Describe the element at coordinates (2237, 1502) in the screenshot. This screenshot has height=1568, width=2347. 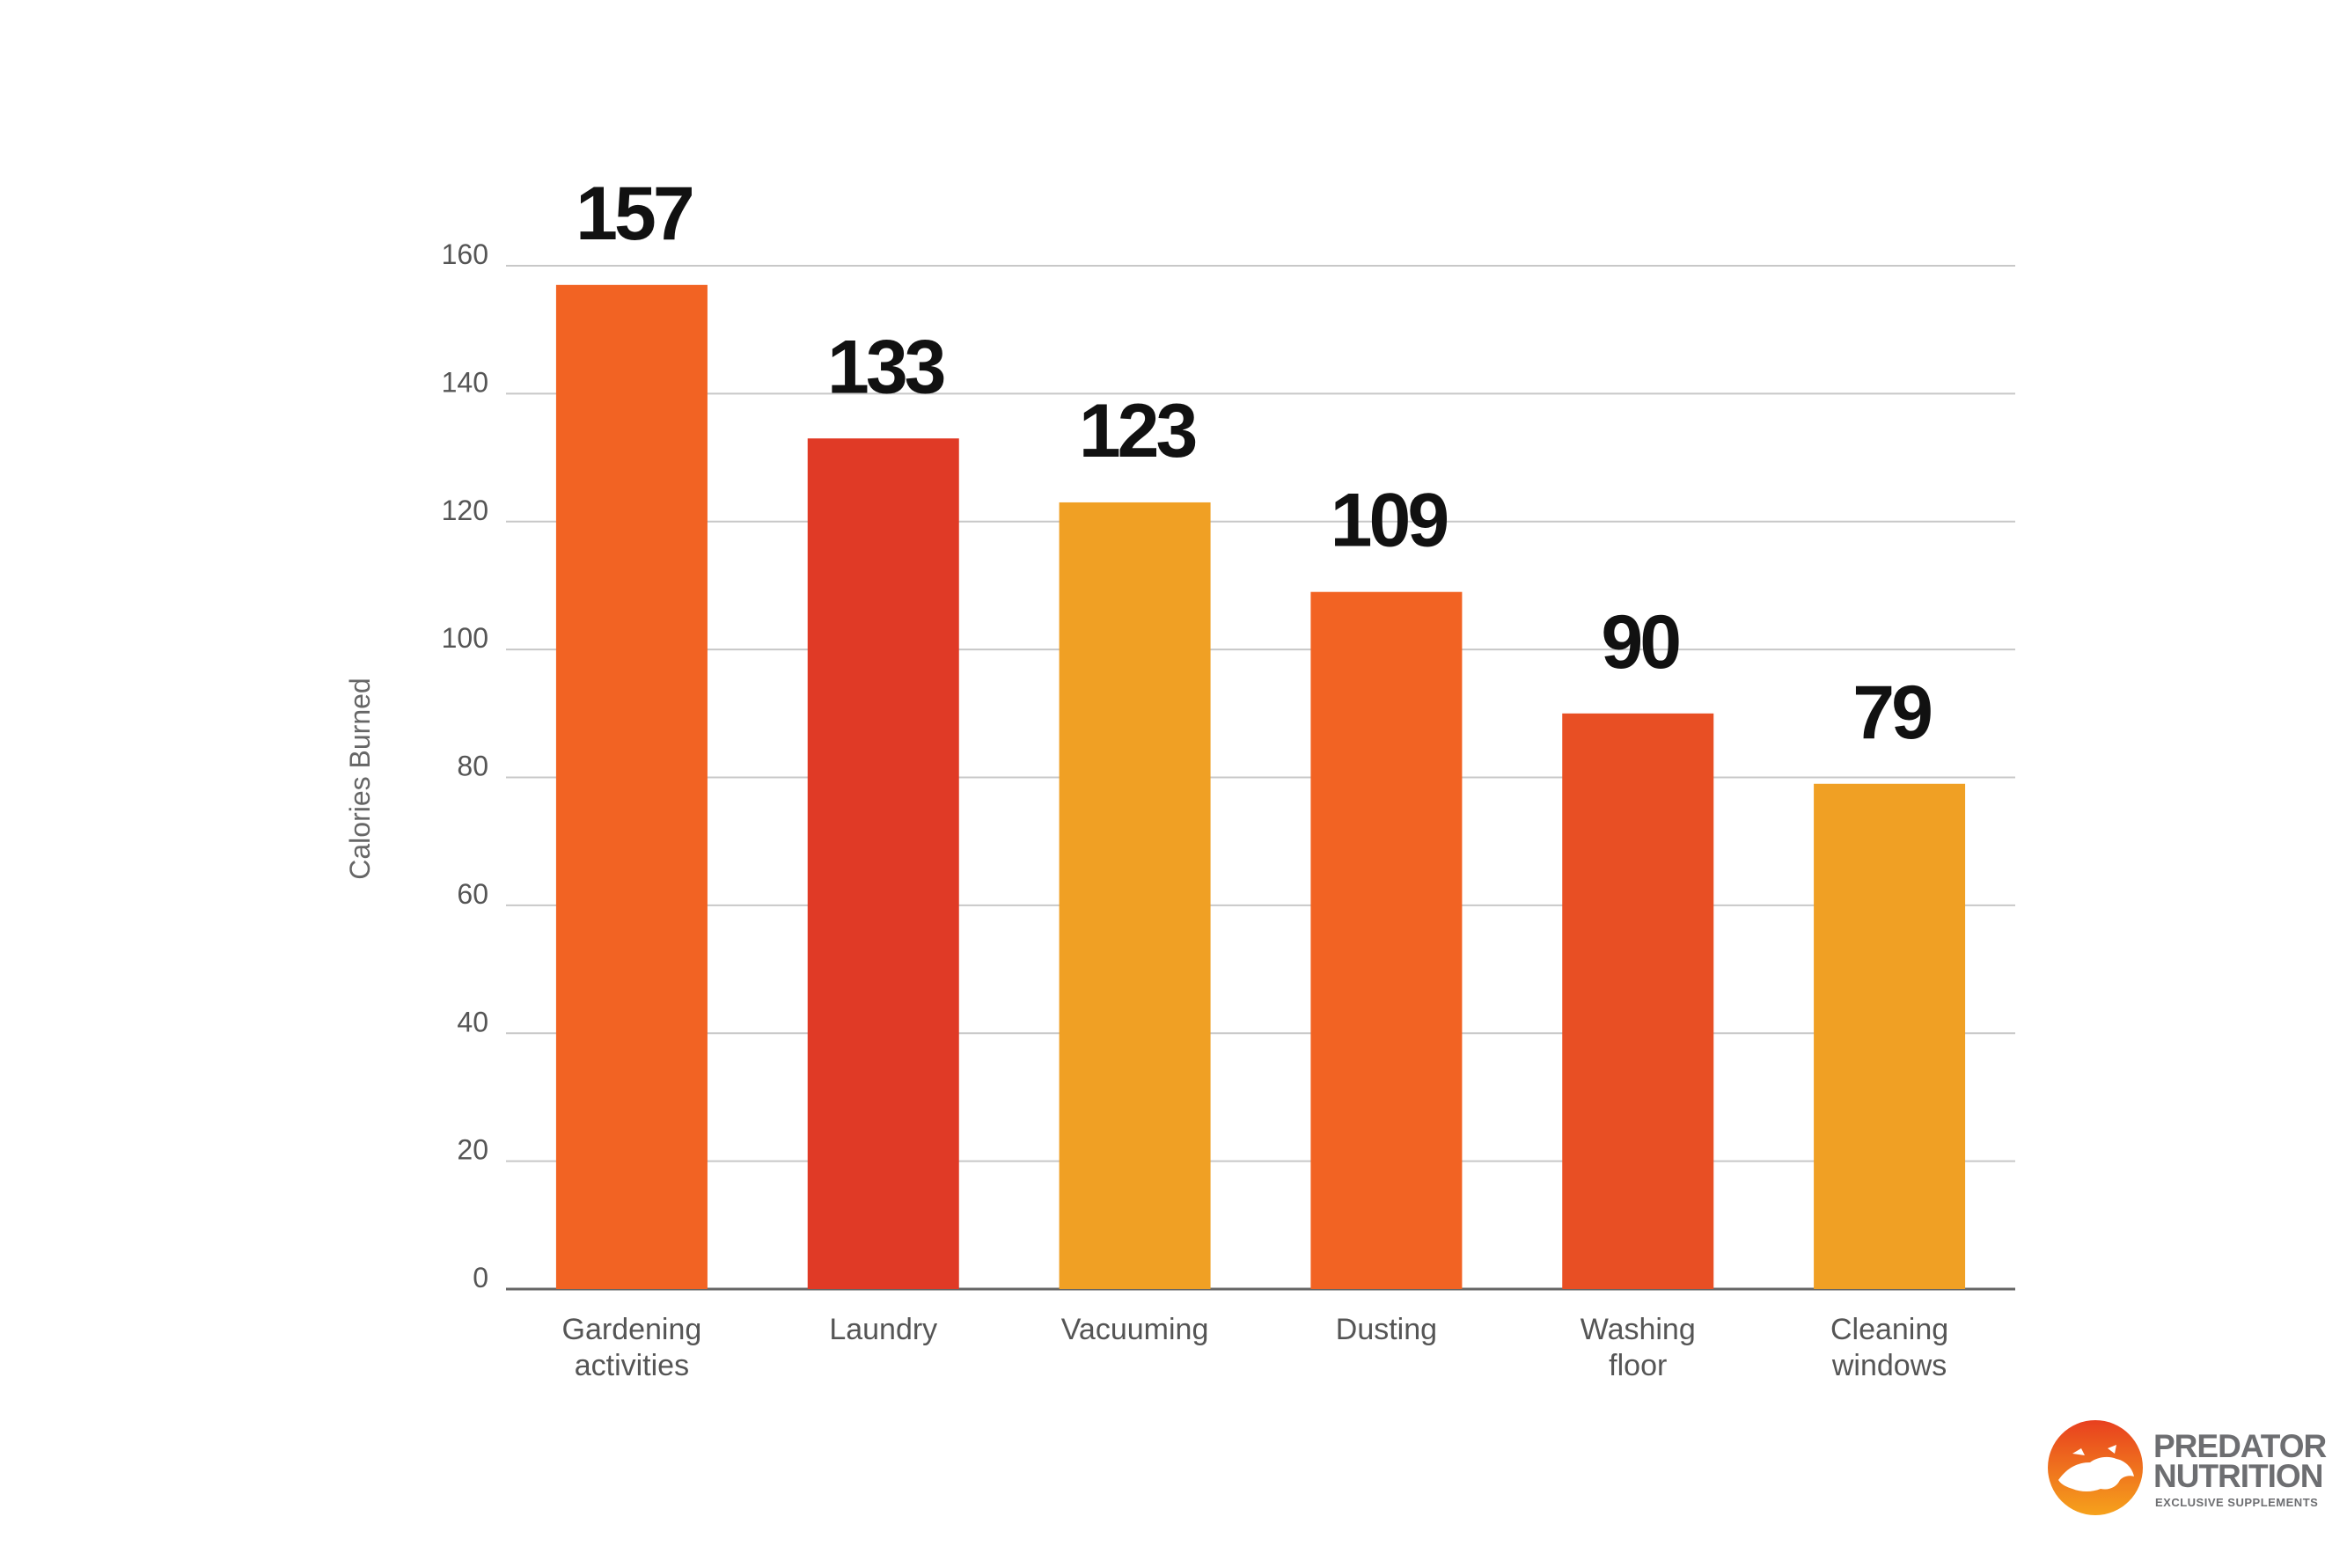
I see `logo-tagline: EXCLUSIVE SUPPLEMENTS` at that location.